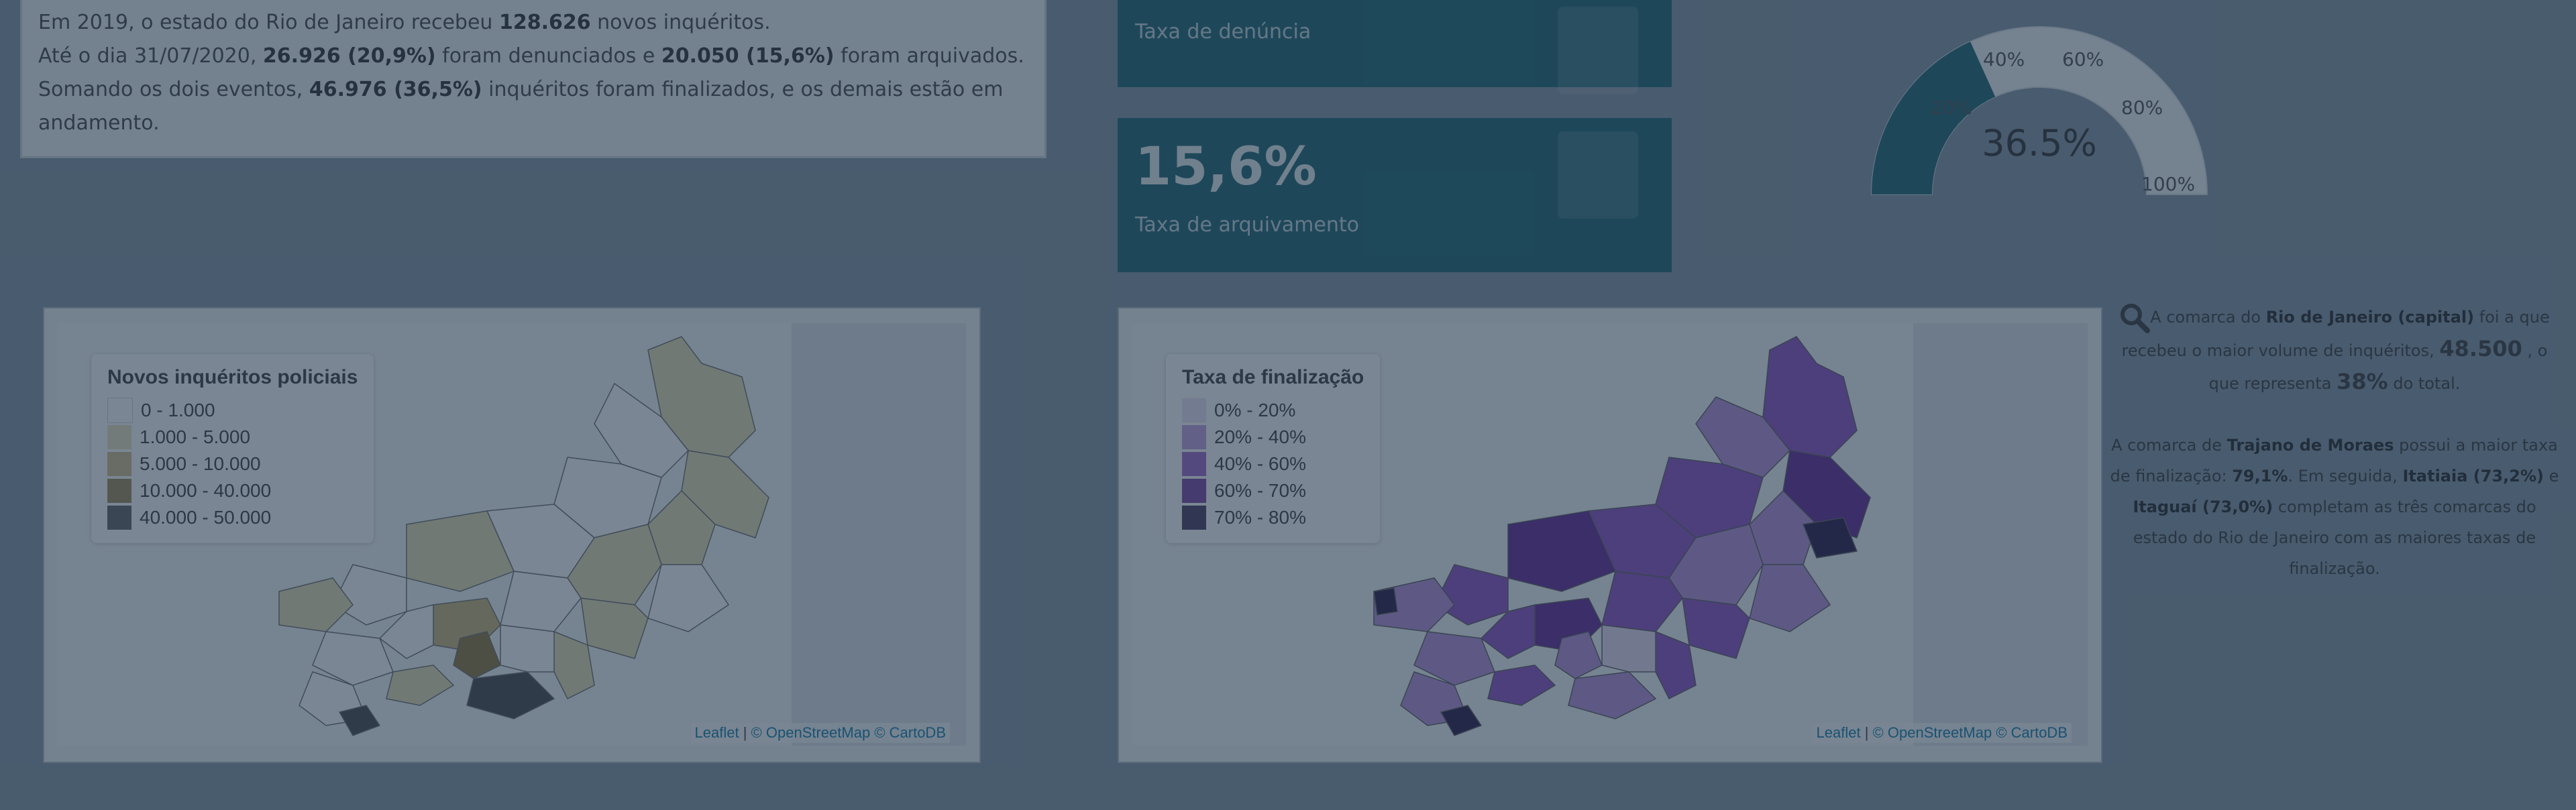 This screenshot has width=2576, height=810. I want to click on gauge-value: 36.5%, so click(2039, 143).